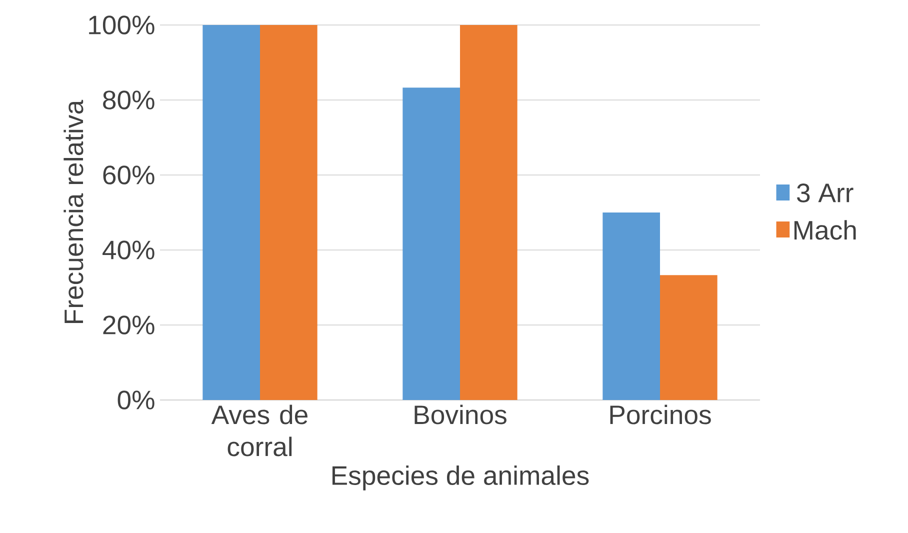  I want to click on y-tick-label: 100%, so click(121, 25).